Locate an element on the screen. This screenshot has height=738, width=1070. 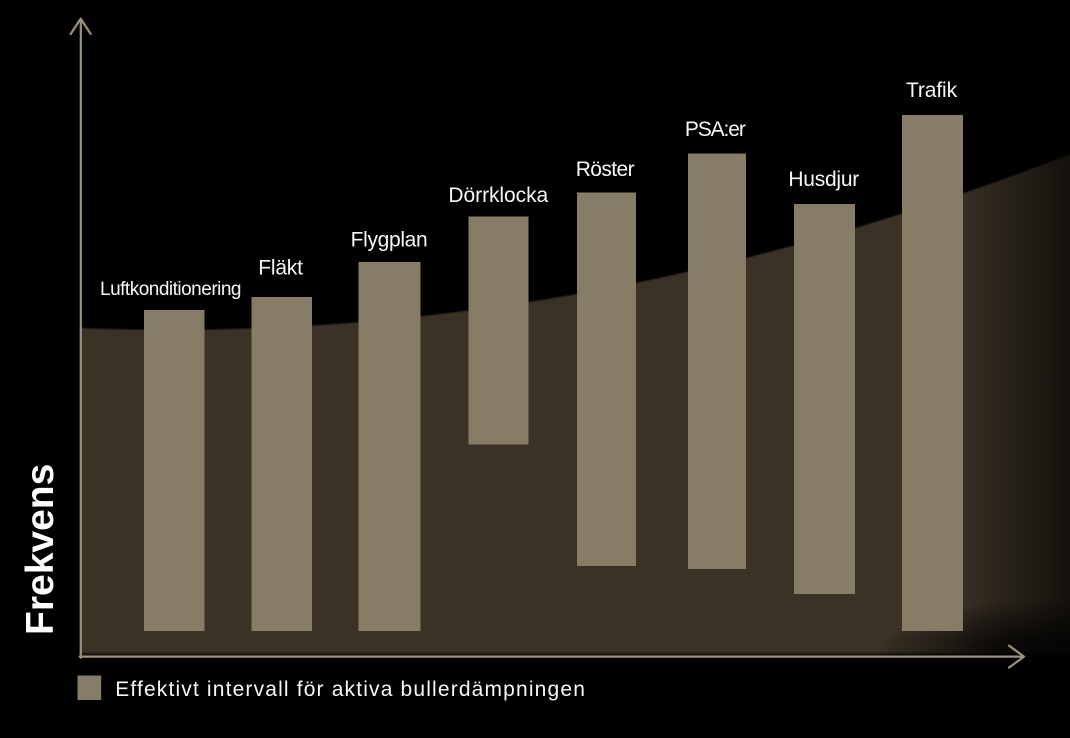
svg-text: PSA:er is located at coordinates (715, 129).